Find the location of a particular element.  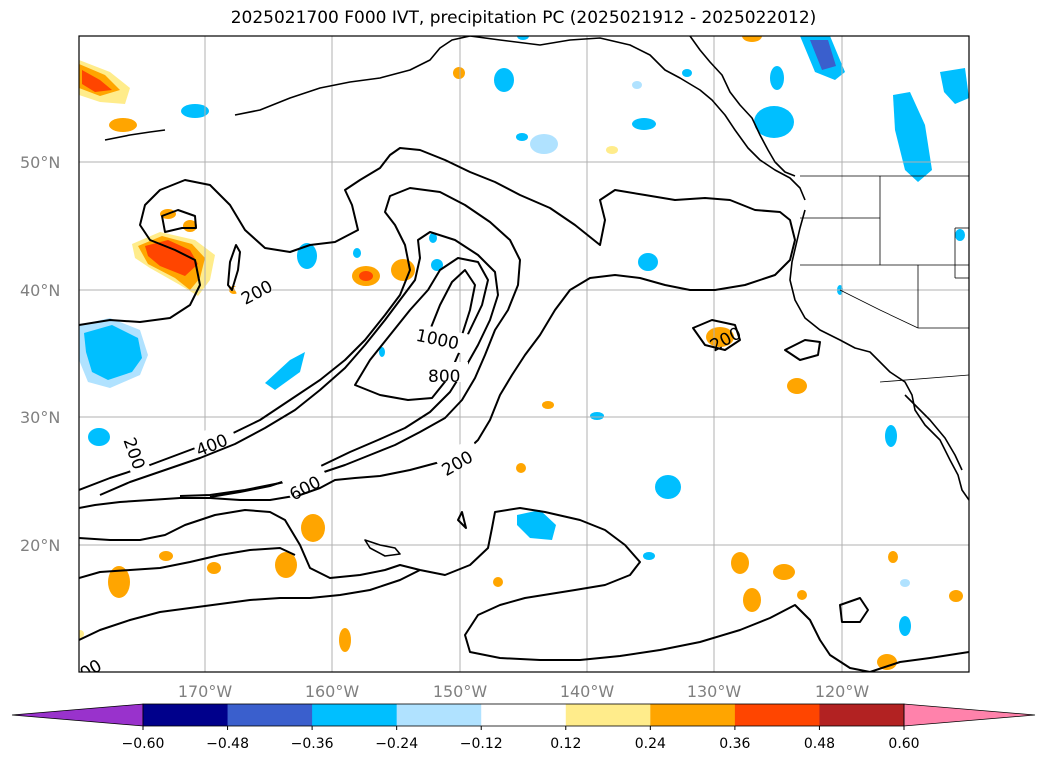

ivt-contour-200-edge is located at coordinates (919, 661).